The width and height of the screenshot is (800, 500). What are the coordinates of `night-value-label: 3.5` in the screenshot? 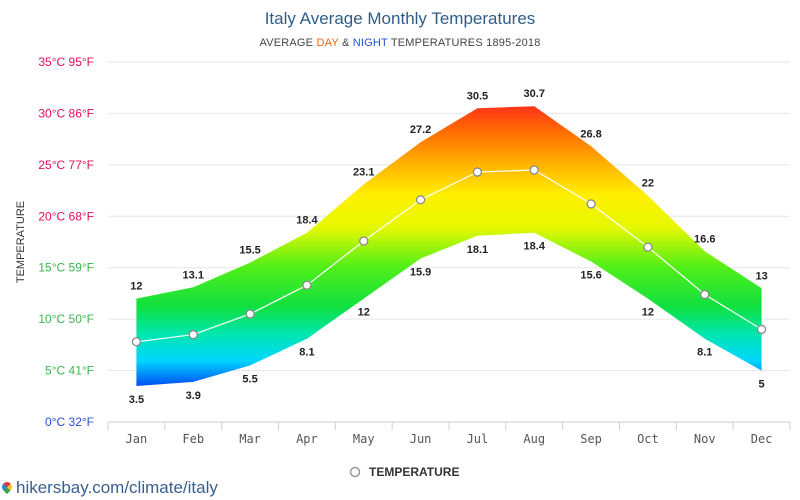 It's located at (136, 400).